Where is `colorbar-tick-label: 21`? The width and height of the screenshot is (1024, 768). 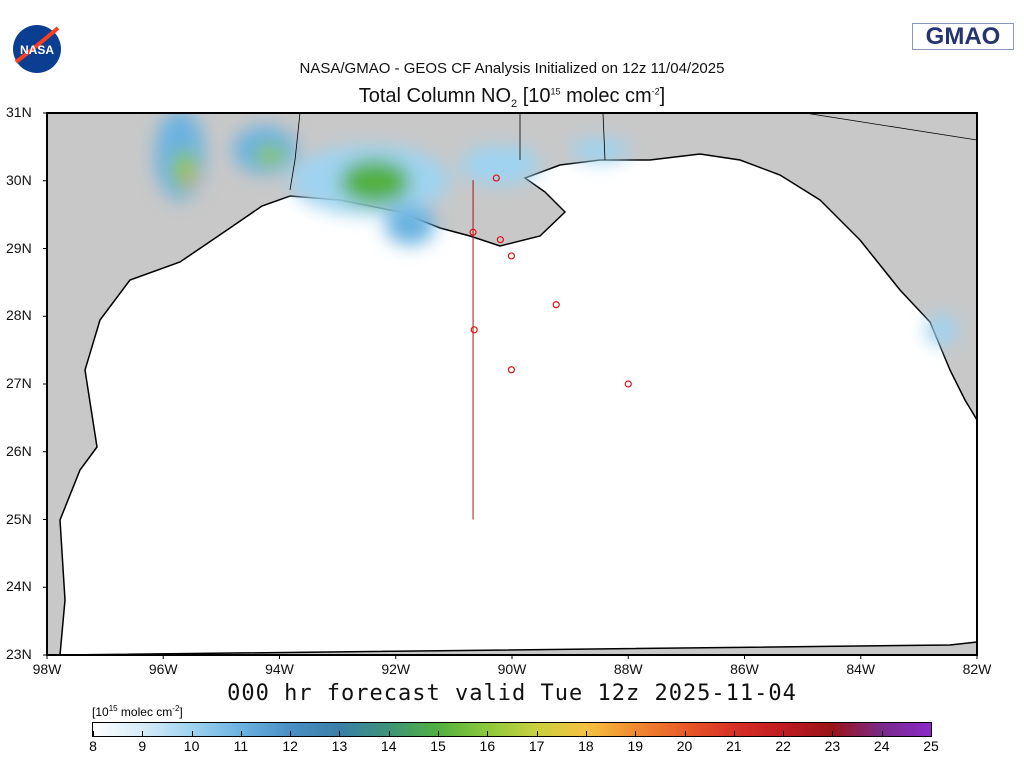 colorbar-tick-label: 21 is located at coordinates (734, 746).